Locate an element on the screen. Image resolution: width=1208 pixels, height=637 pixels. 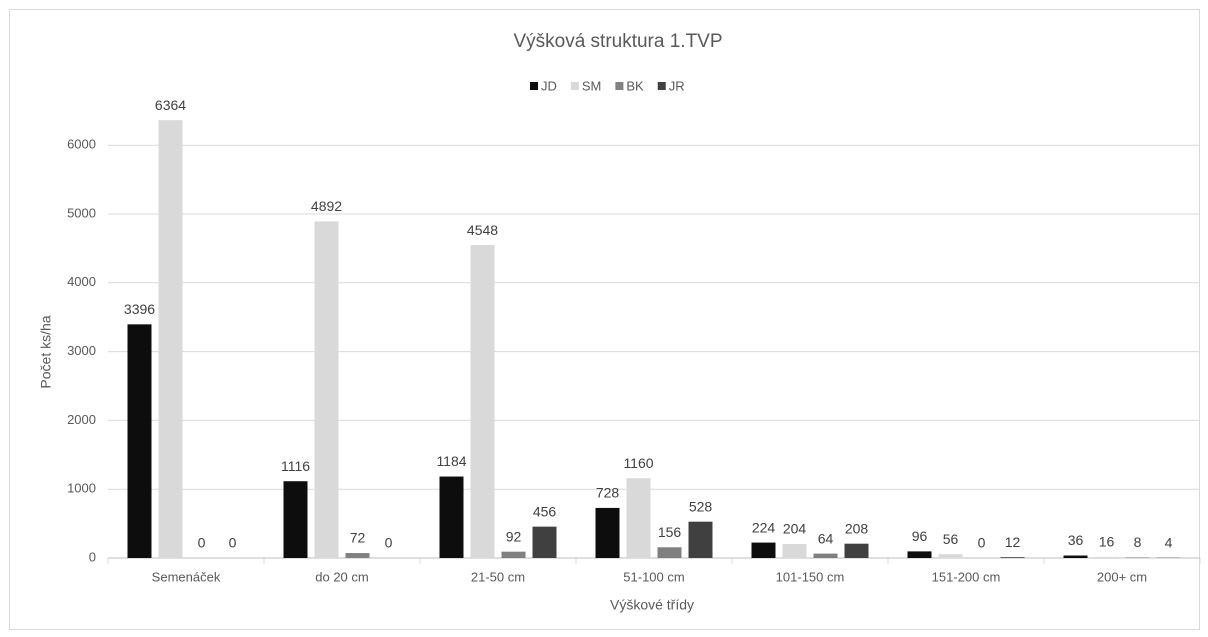
data-label: 92 is located at coordinates (514, 536).